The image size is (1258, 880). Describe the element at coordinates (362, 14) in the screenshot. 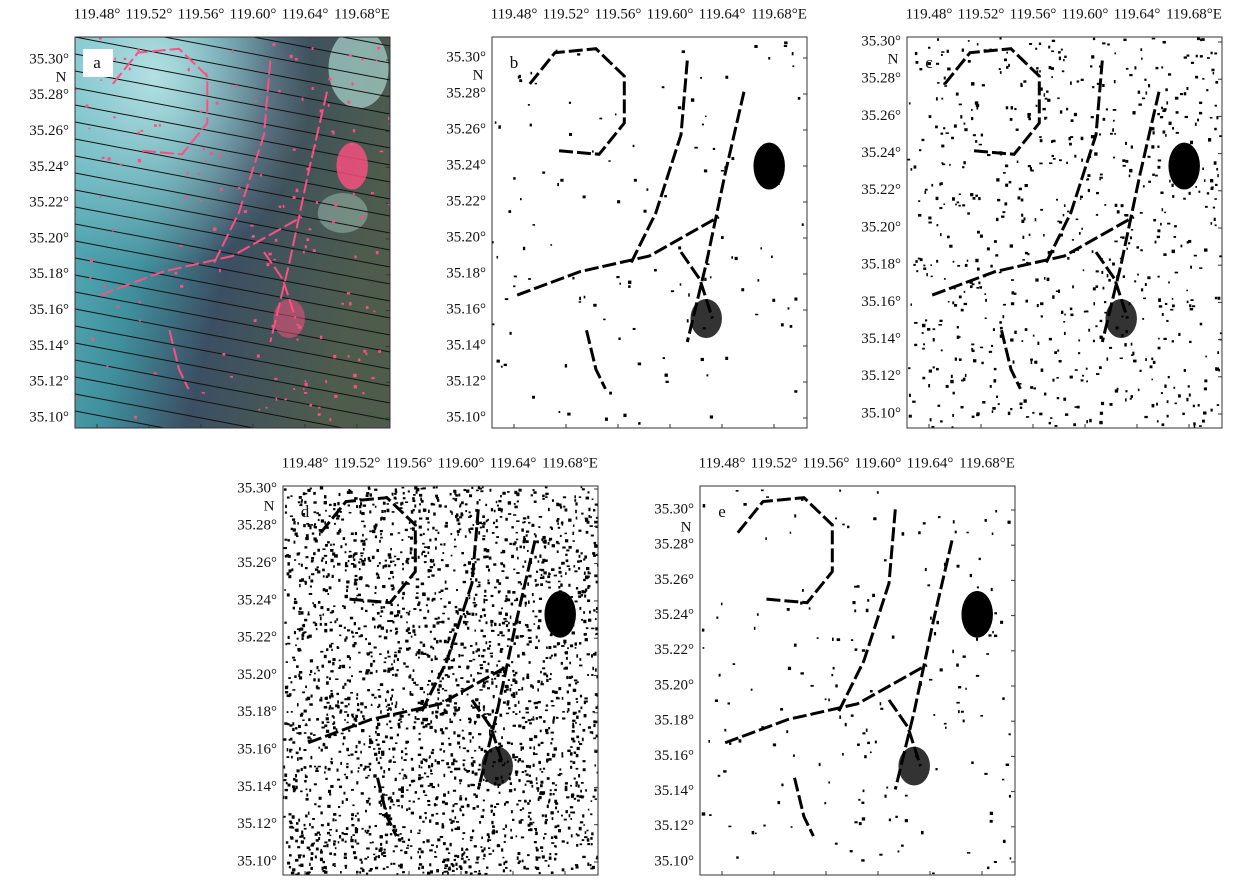

I see `x-tick-label: 119.68°E` at that location.